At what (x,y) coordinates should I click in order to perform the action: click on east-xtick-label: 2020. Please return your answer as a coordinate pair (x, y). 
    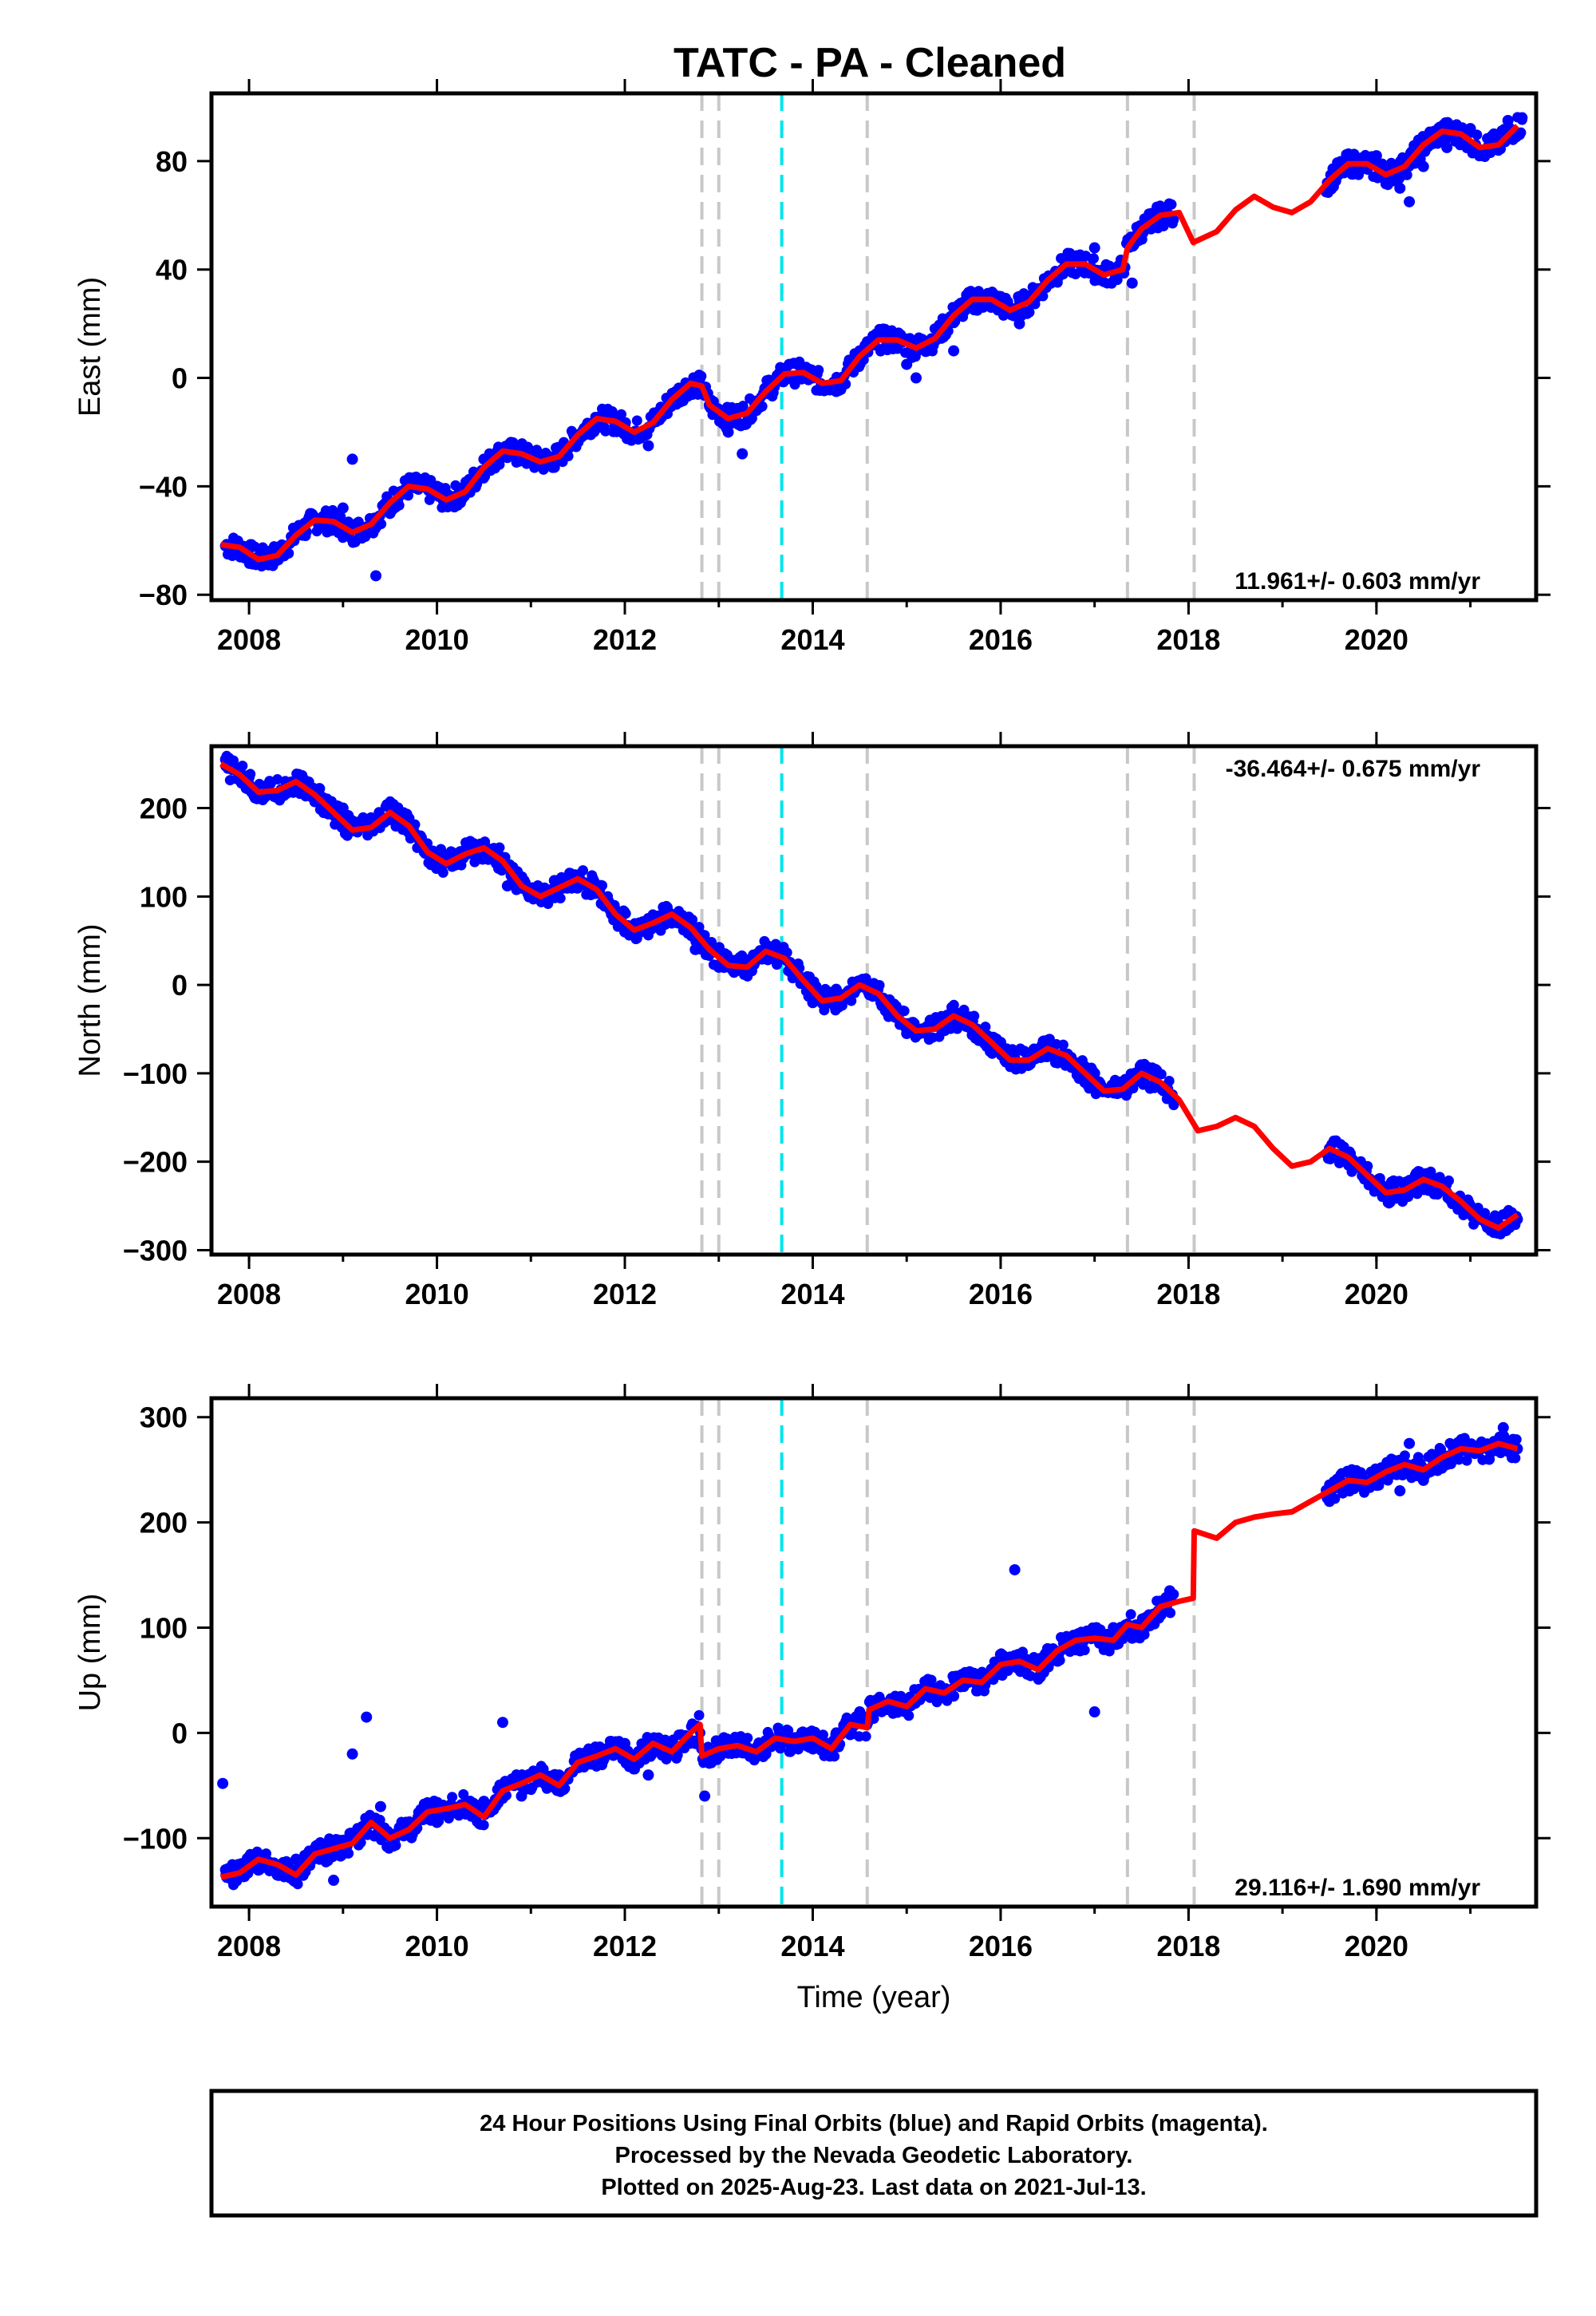
    Looking at the image, I should click on (1376, 639).